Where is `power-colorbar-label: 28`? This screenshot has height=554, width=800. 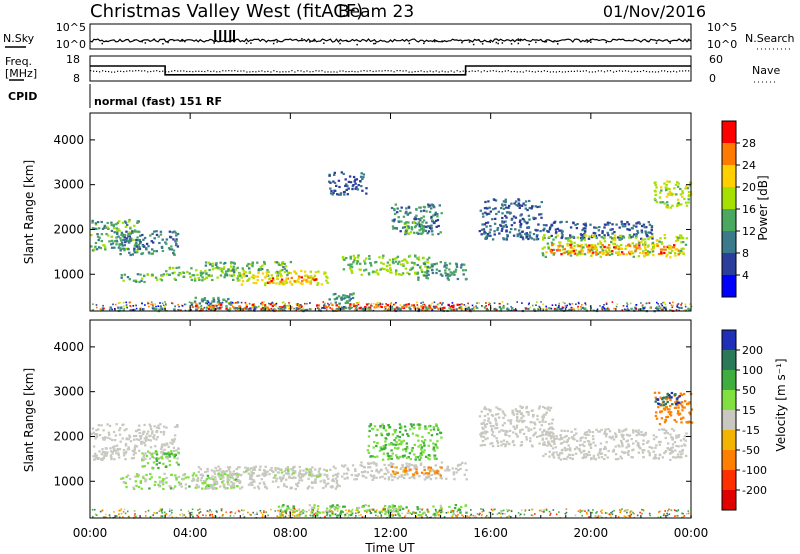 power-colorbar-label: 28 is located at coordinates (749, 143).